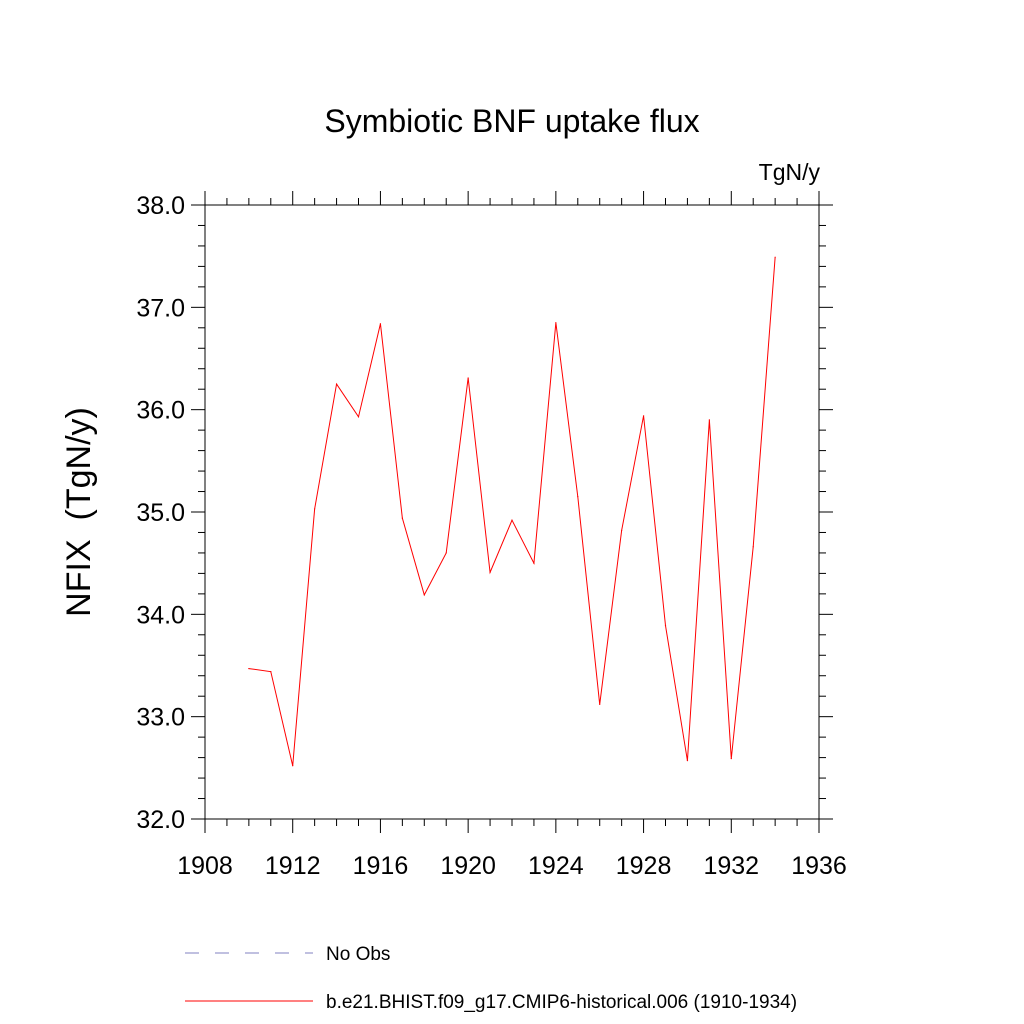 The height and width of the screenshot is (1024, 1024). I want to click on y-tick-label: 32.0, so click(160, 820).